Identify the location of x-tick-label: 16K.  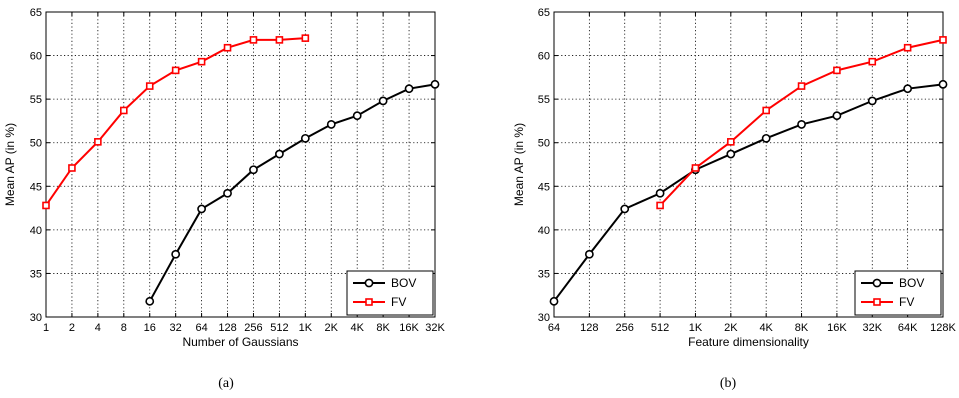
(837, 328).